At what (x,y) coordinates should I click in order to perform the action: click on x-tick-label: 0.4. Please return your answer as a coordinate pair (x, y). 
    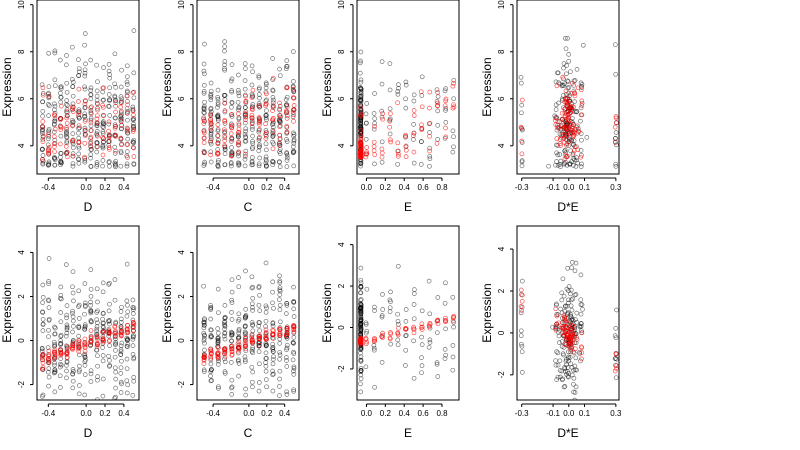
    Looking at the image, I should click on (405, 413).